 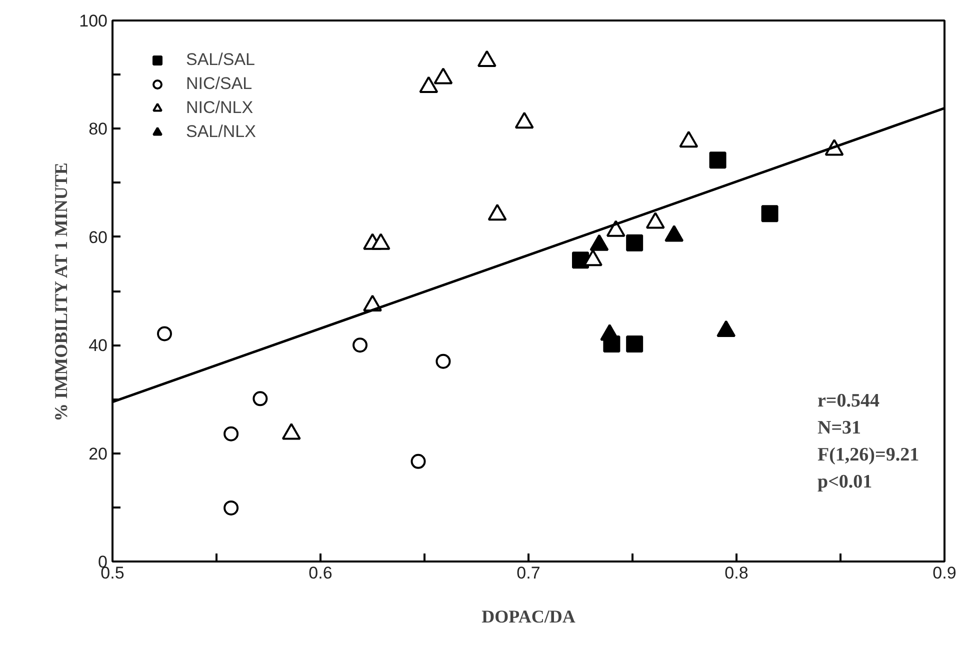 I want to click on x-tick-label: 0.8, so click(x=736, y=573).